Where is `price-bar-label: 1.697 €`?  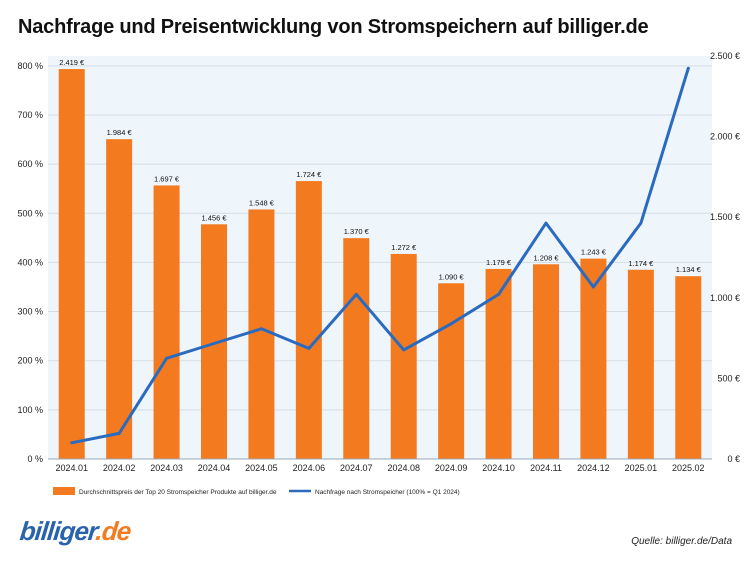 price-bar-label: 1.697 € is located at coordinates (167, 178).